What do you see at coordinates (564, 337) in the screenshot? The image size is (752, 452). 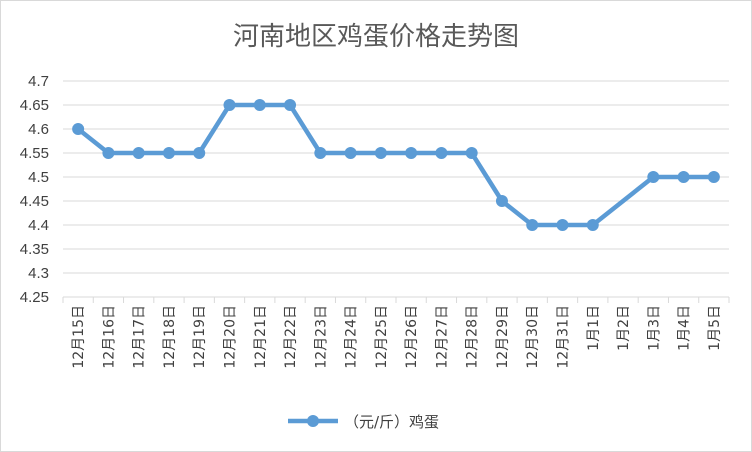 I see `x-tick-label: 12月31日` at bounding box center [564, 337].